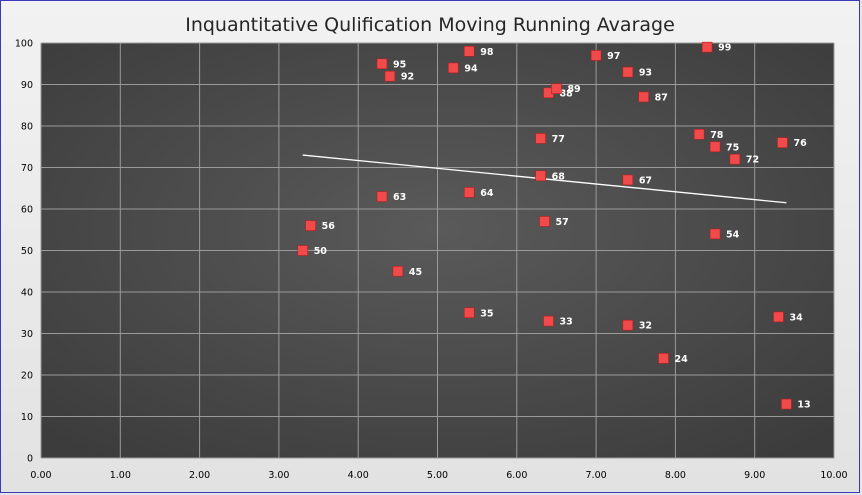 This screenshot has height=495, width=862. What do you see at coordinates (733, 234) in the screenshot?
I see `data-label: 54` at bounding box center [733, 234].